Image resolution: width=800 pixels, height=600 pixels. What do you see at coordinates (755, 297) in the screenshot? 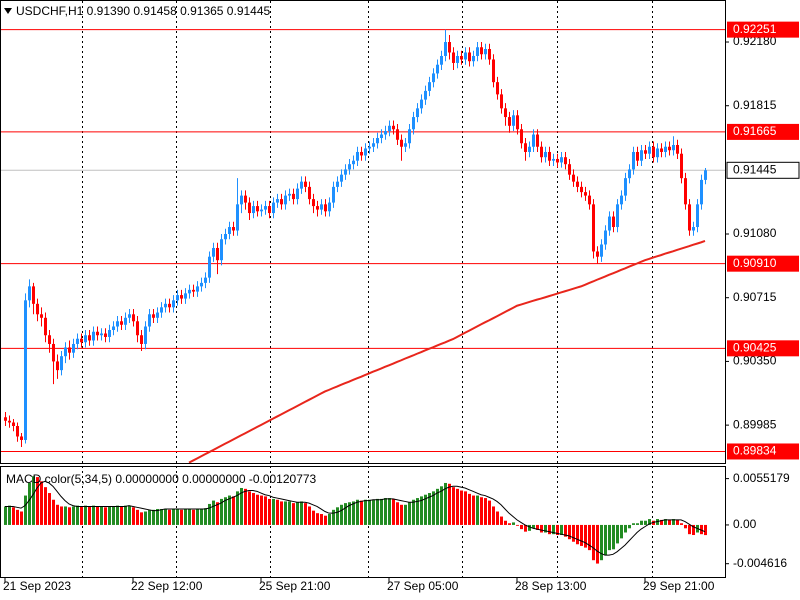
I see `y-tick-label: 0.90715` at bounding box center [755, 297].